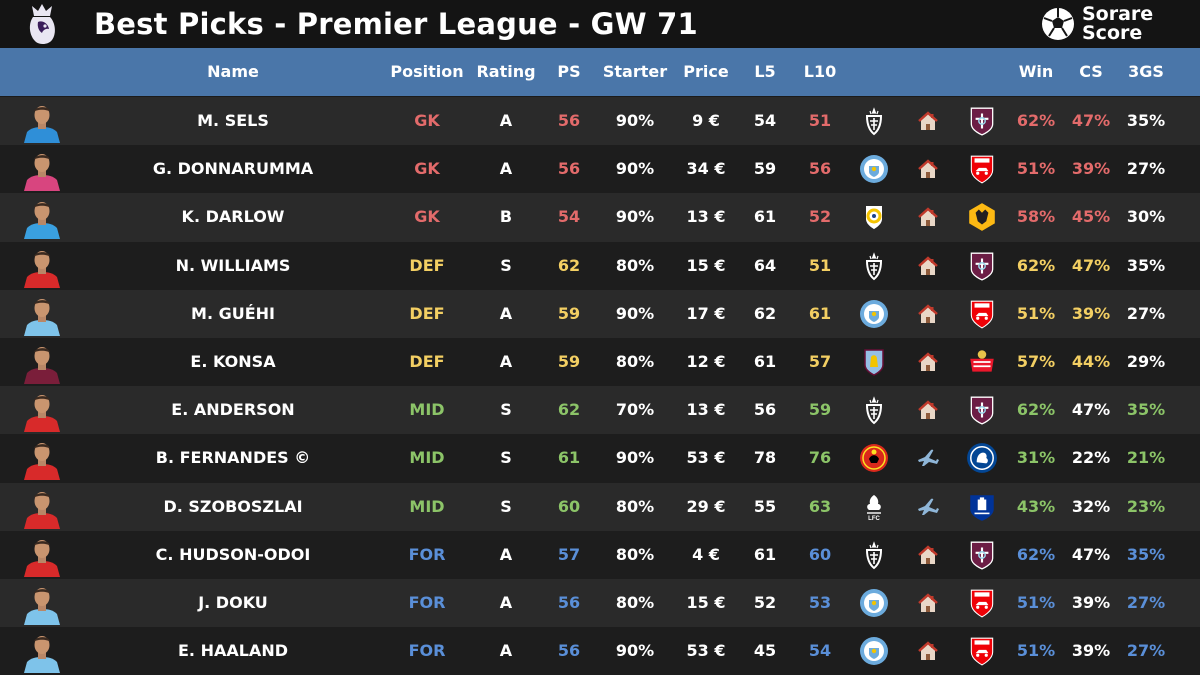  Describe the element at coordinates (1146, 71) in the screenshot. I see `col-3gs: 3GS` at that location.